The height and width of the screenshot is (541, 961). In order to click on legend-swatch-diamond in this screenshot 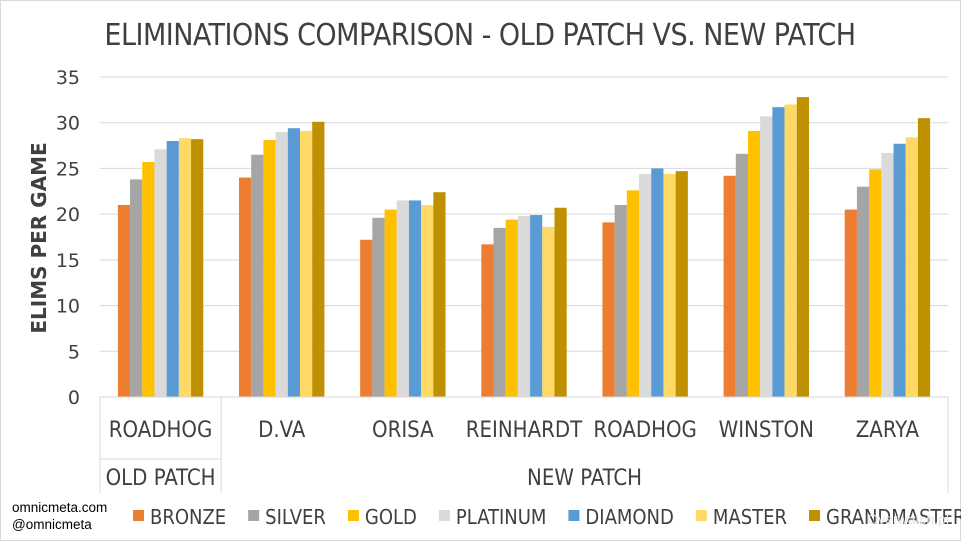, I will do `click(574, 515)`.